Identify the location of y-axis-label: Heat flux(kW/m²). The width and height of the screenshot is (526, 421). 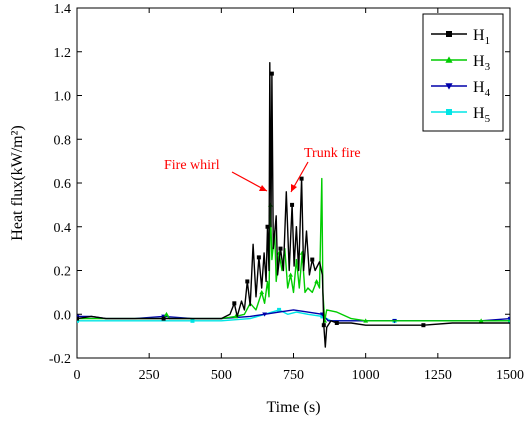
(17, 182).